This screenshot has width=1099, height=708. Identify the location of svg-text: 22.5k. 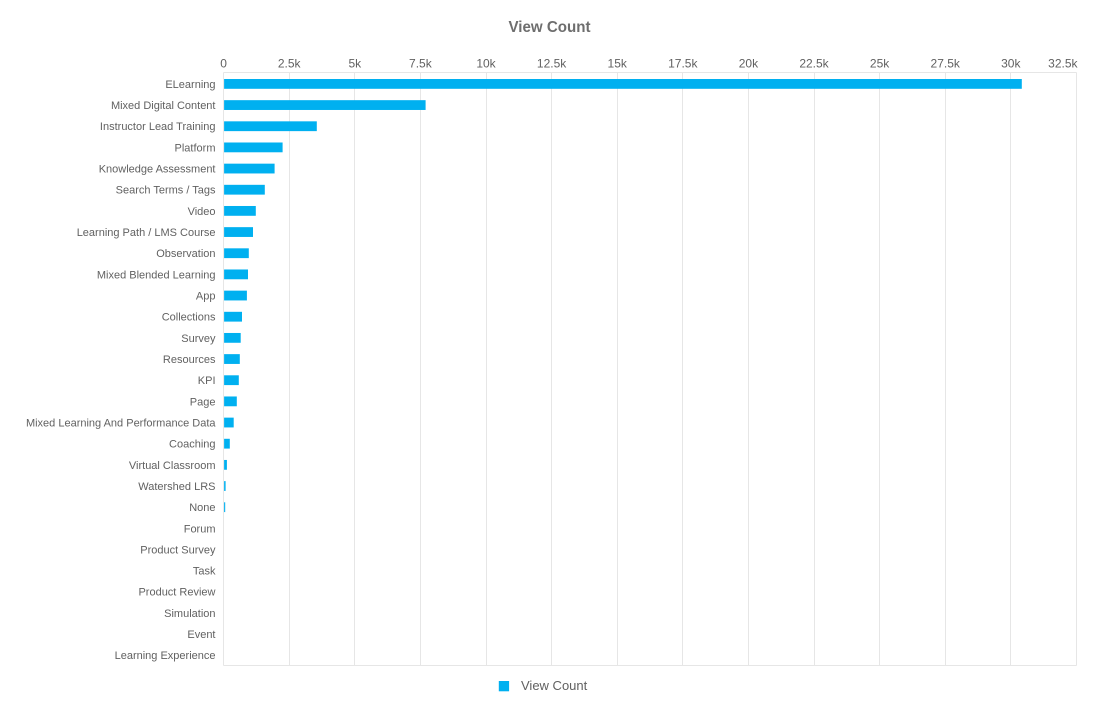
(814, 64).